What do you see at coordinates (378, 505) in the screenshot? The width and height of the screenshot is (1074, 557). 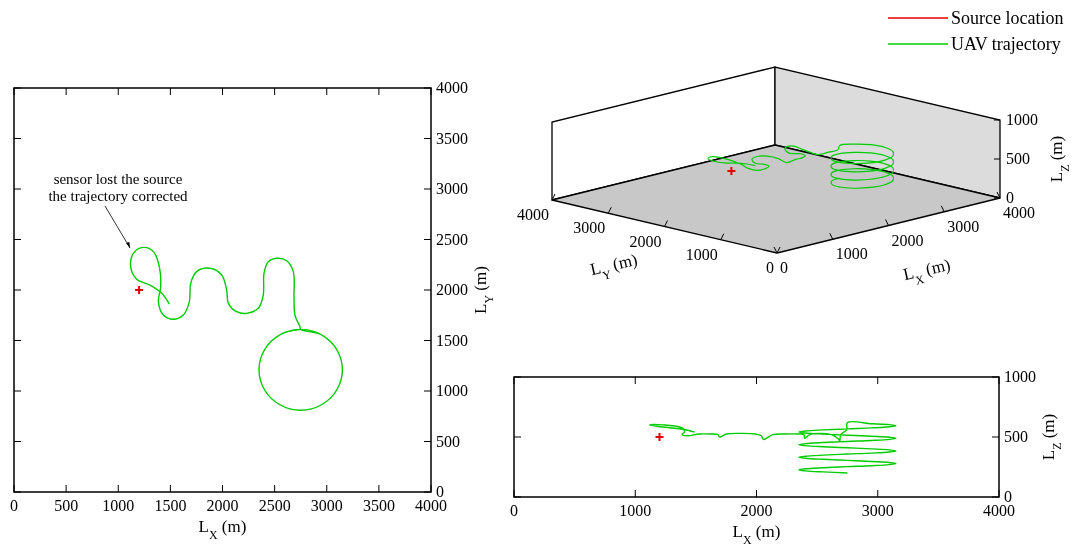 I see `x-tick-label: 3500` at bounding box center [378, 505].